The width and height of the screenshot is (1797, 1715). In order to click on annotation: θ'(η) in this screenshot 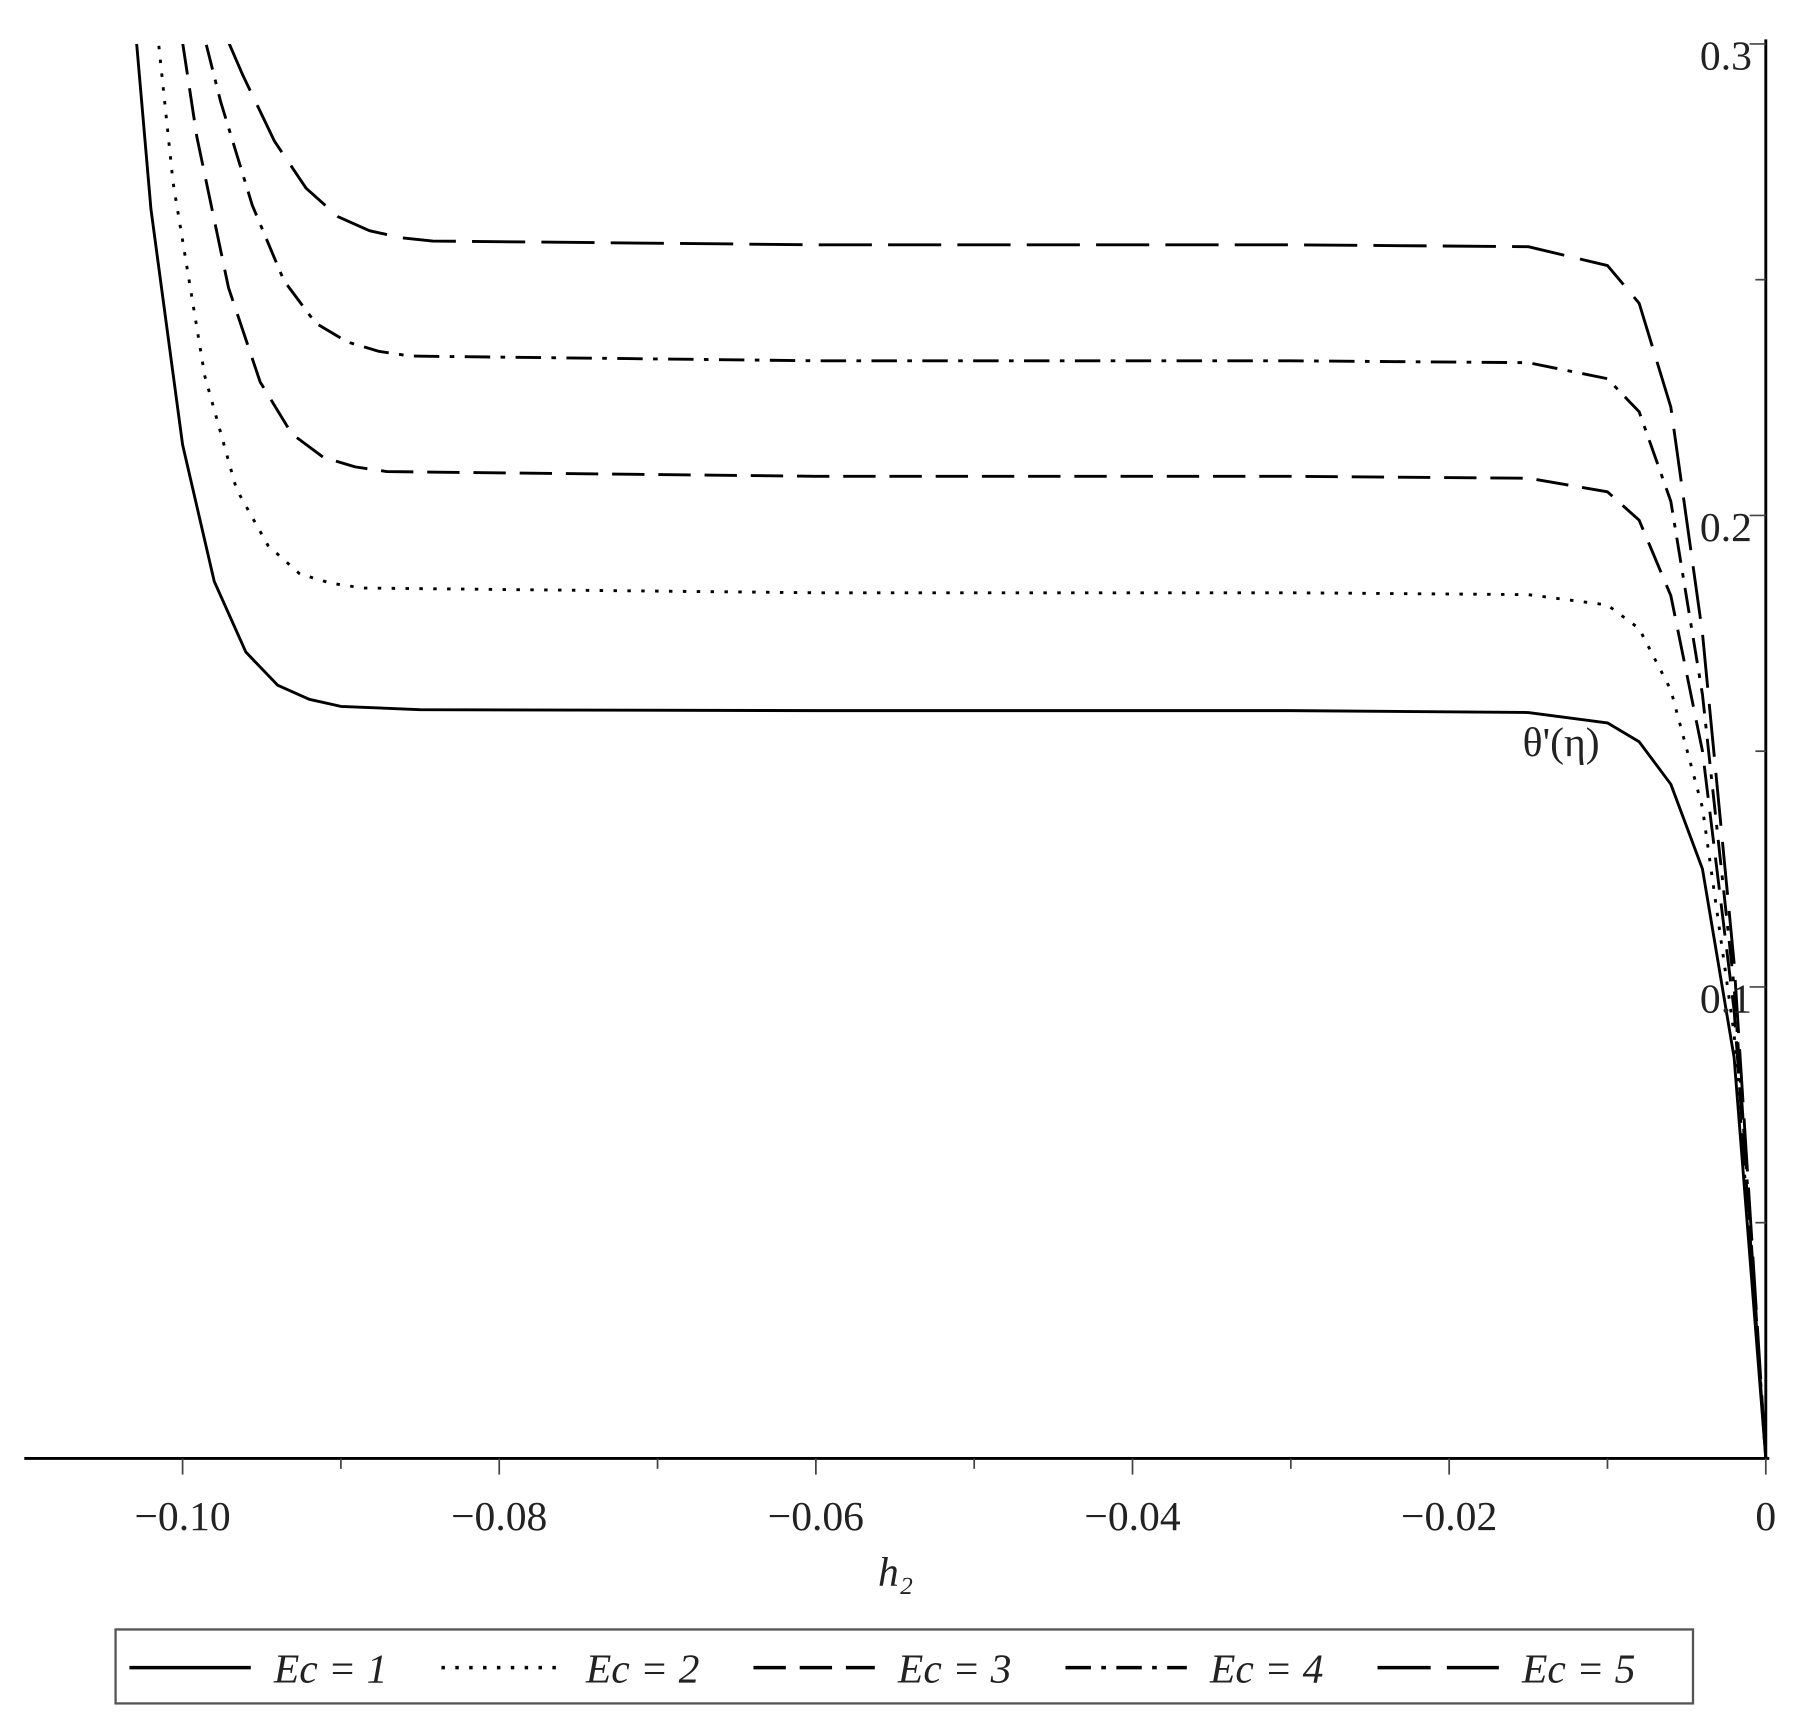, I will do `click(1561, 742)`.